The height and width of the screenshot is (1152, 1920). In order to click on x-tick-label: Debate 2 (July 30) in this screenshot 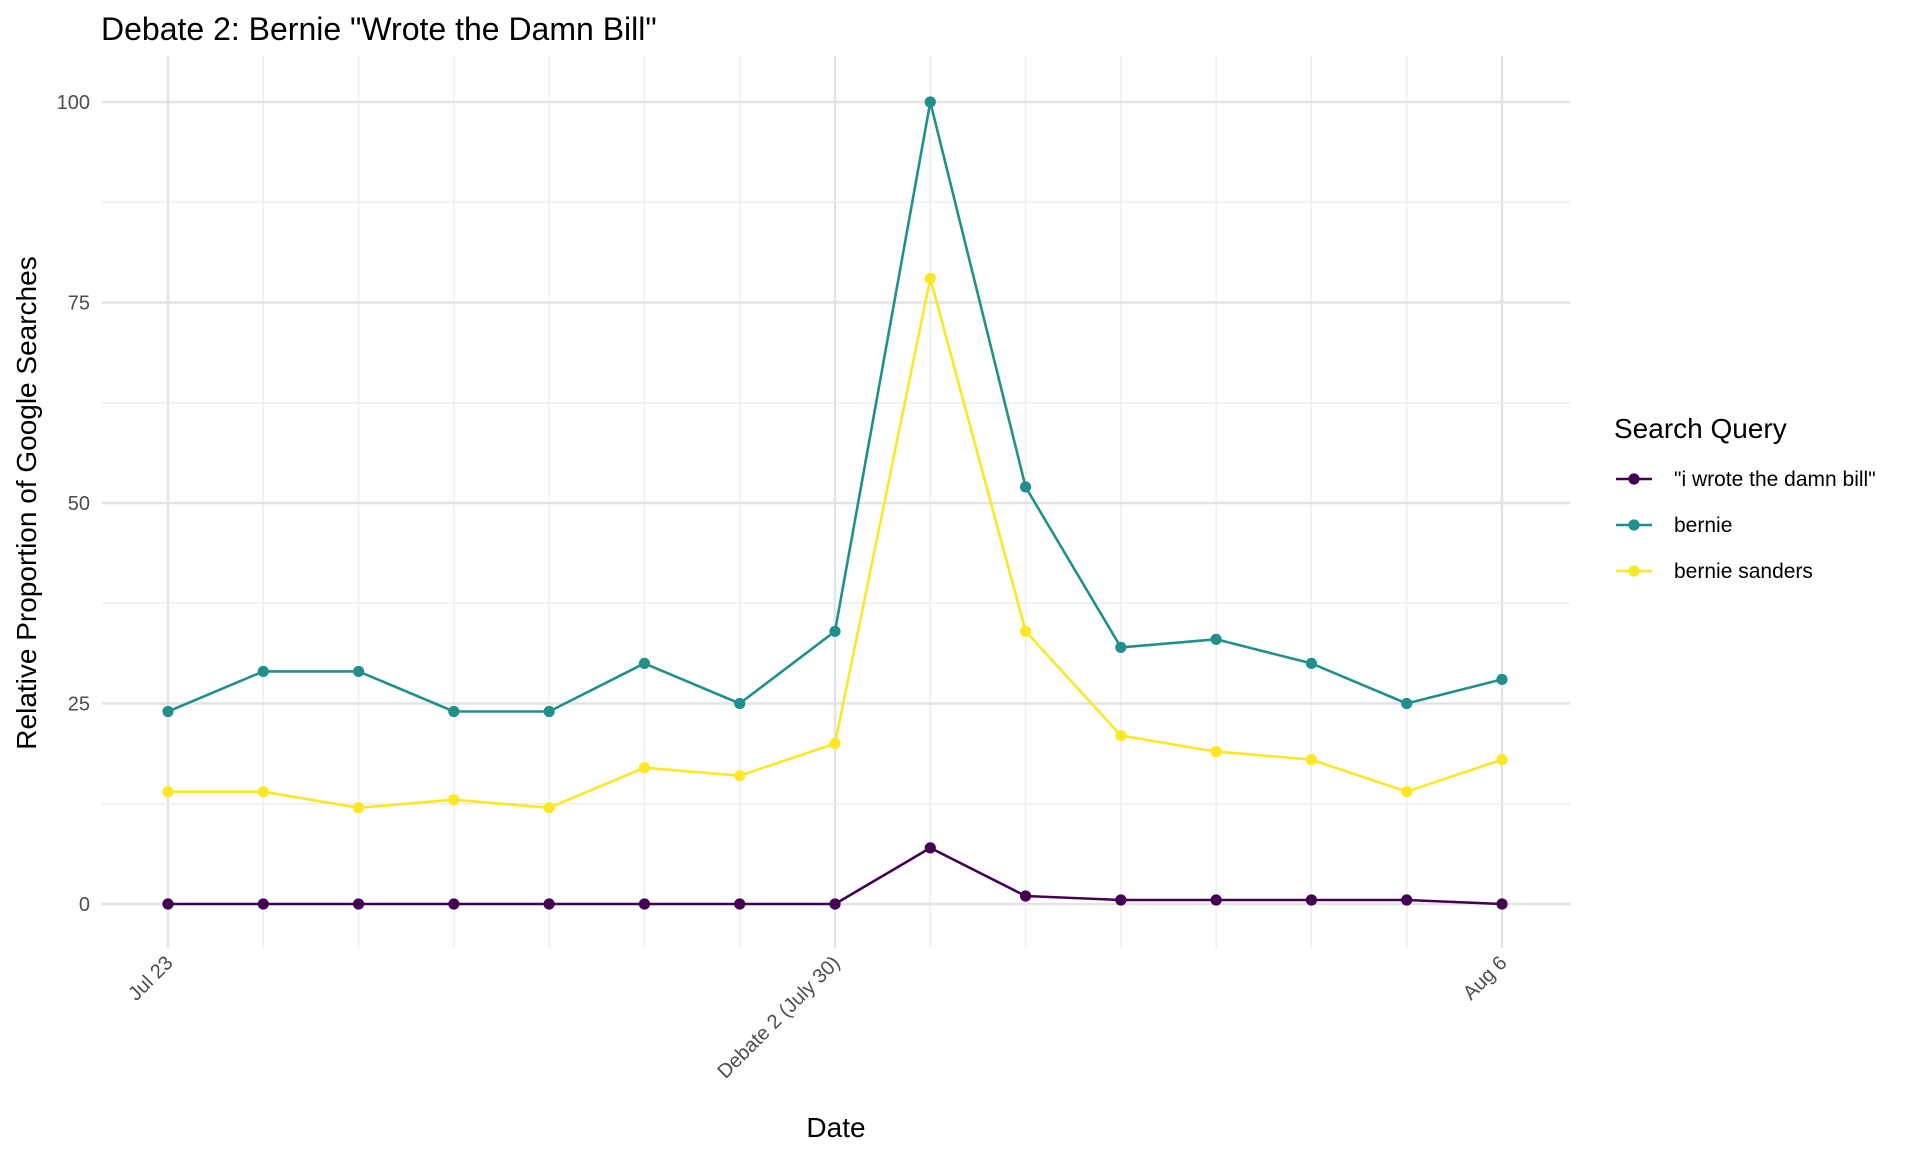, I will do `click(778, 1017)`.